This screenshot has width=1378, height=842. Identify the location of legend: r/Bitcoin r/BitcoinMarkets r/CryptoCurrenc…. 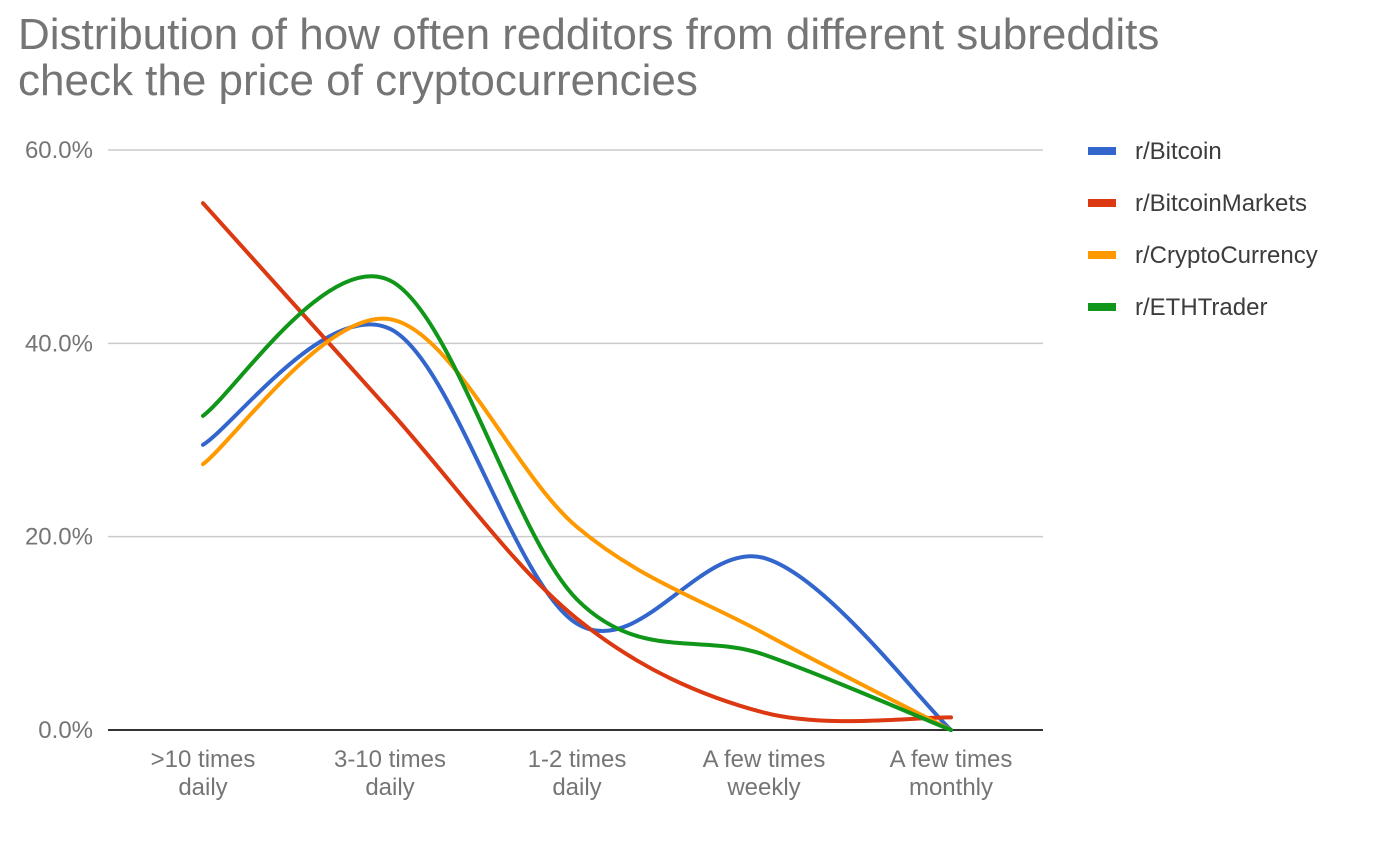
(1203, 229).